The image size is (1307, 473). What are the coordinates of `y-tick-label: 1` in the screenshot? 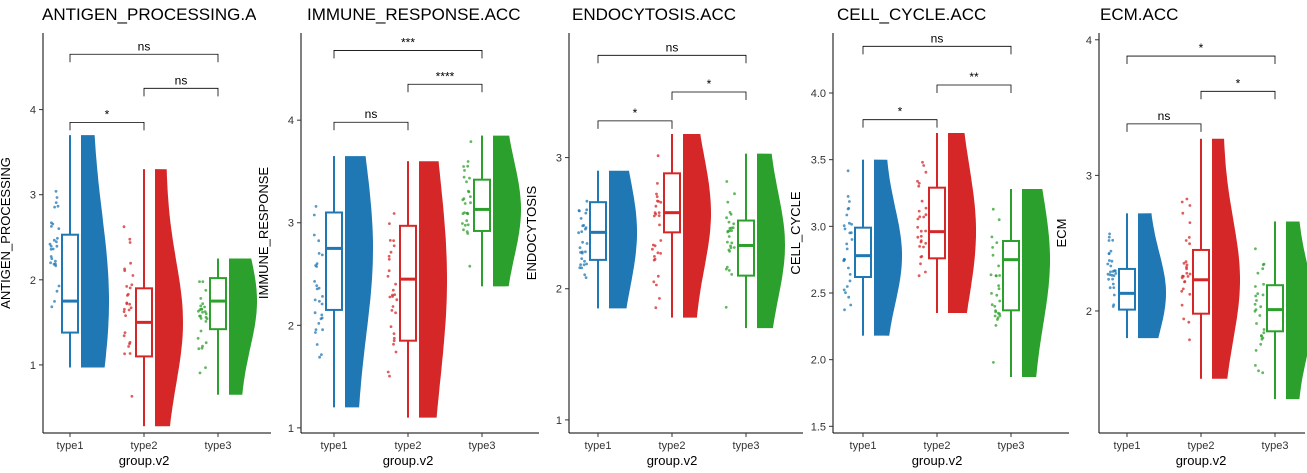 It's located at (291, 429).